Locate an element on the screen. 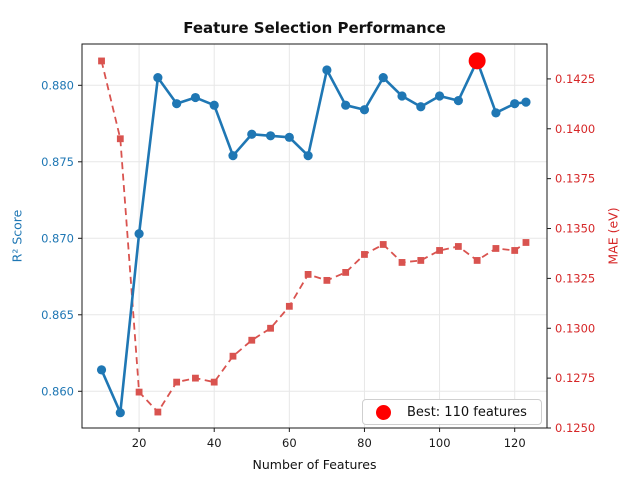  right-tick-label: 0.1325 is located at coordinates (575, 278).